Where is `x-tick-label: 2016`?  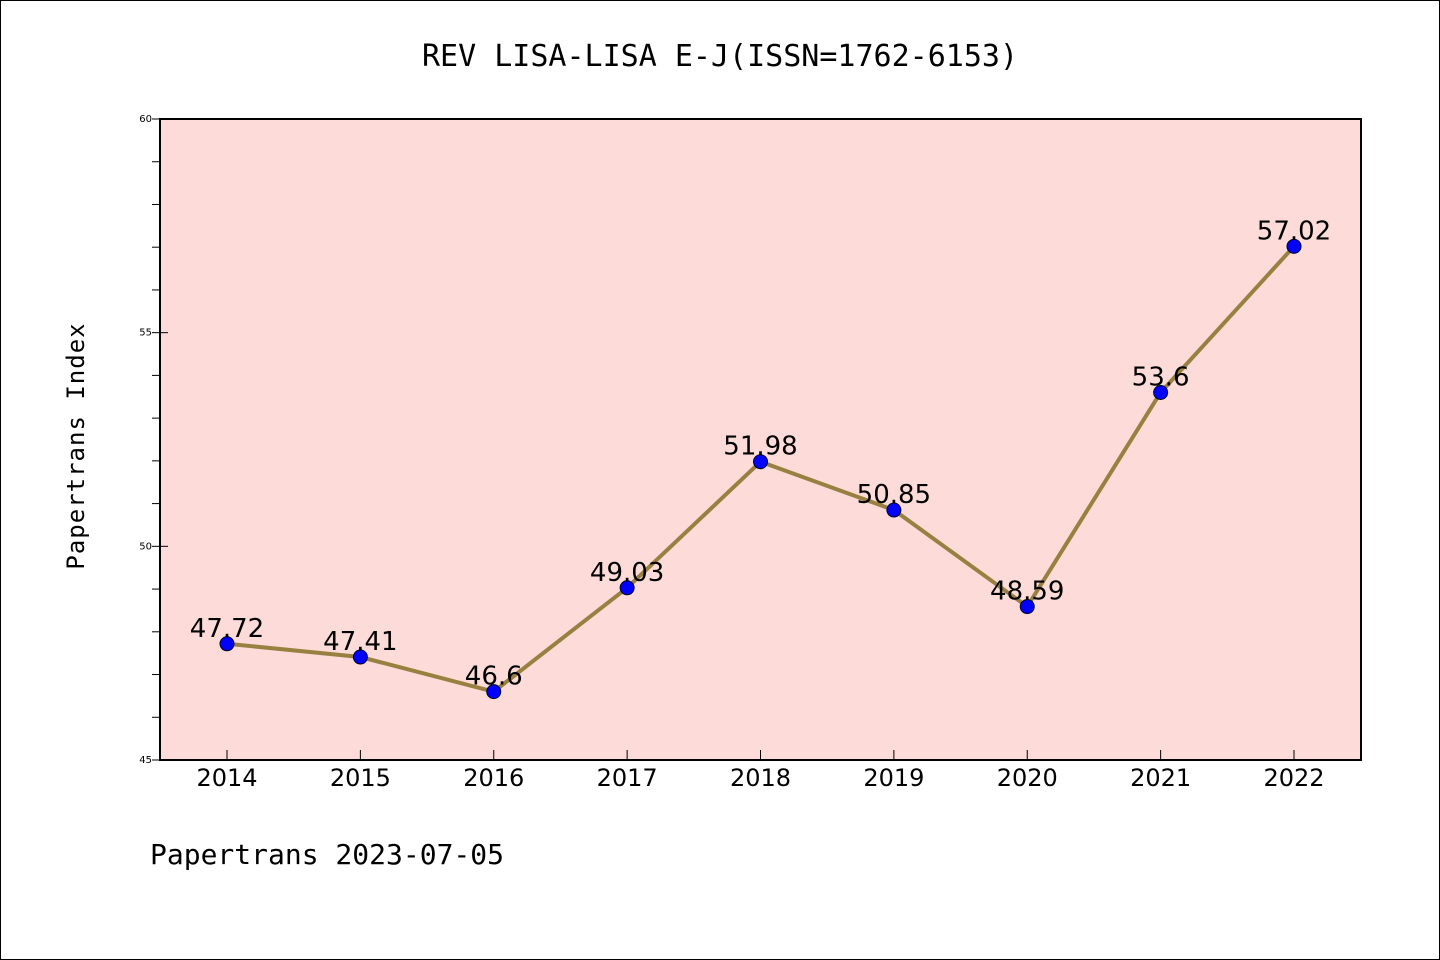
x-tick-label: 2016 is located at coordinates (493, 778).